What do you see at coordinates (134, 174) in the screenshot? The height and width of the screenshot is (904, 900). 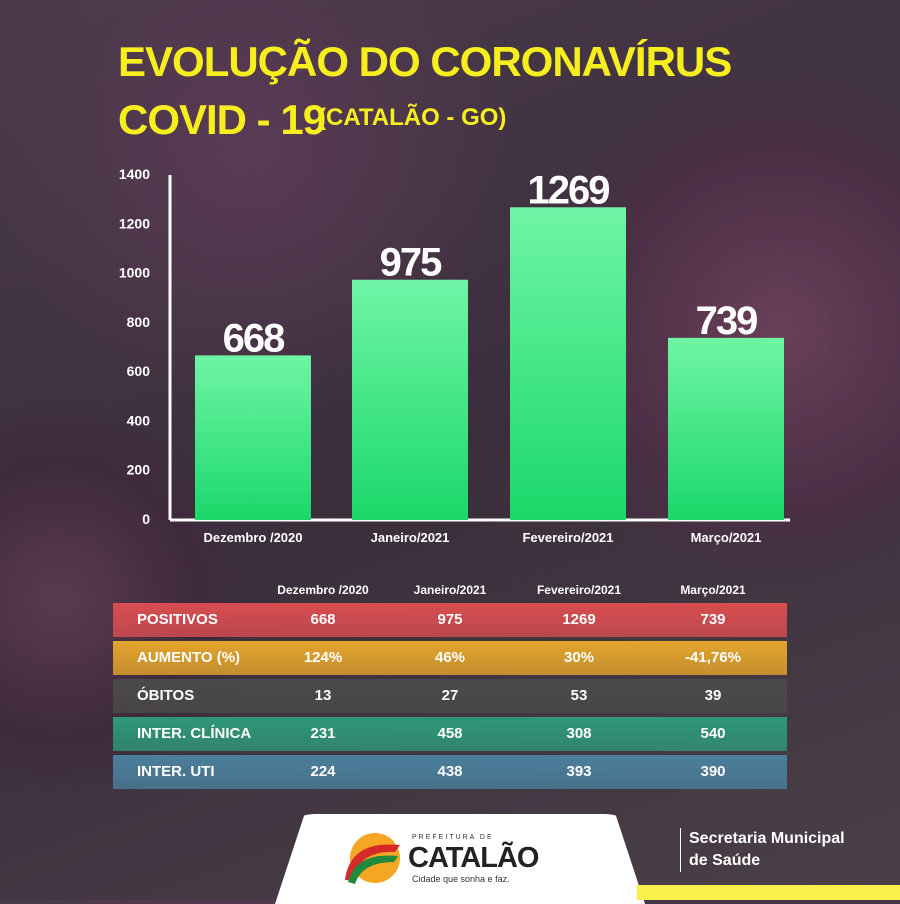 I see `y-tick-label: 1400` at bounding box center [134, 174].